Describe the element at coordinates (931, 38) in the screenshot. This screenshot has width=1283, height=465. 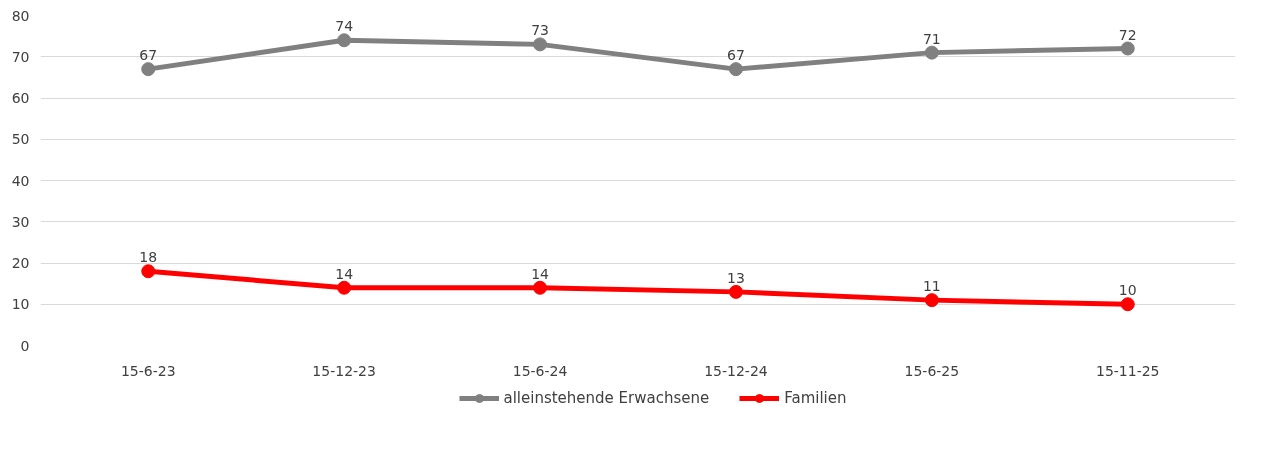
I see `data-label: 71` at that location.